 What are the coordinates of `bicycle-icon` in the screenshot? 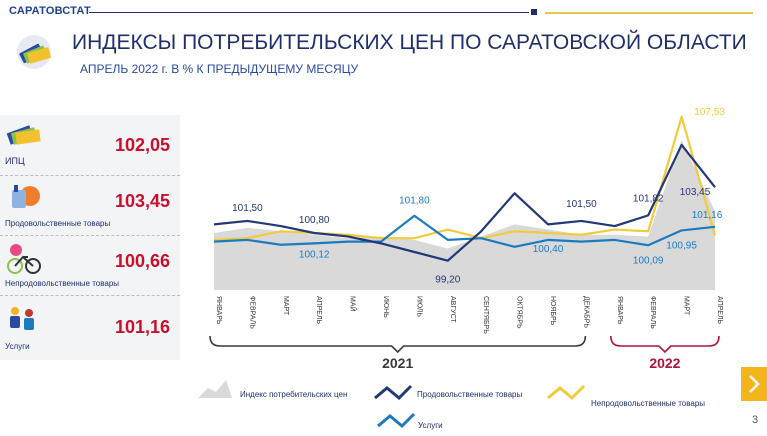 It's located at (24, 258).